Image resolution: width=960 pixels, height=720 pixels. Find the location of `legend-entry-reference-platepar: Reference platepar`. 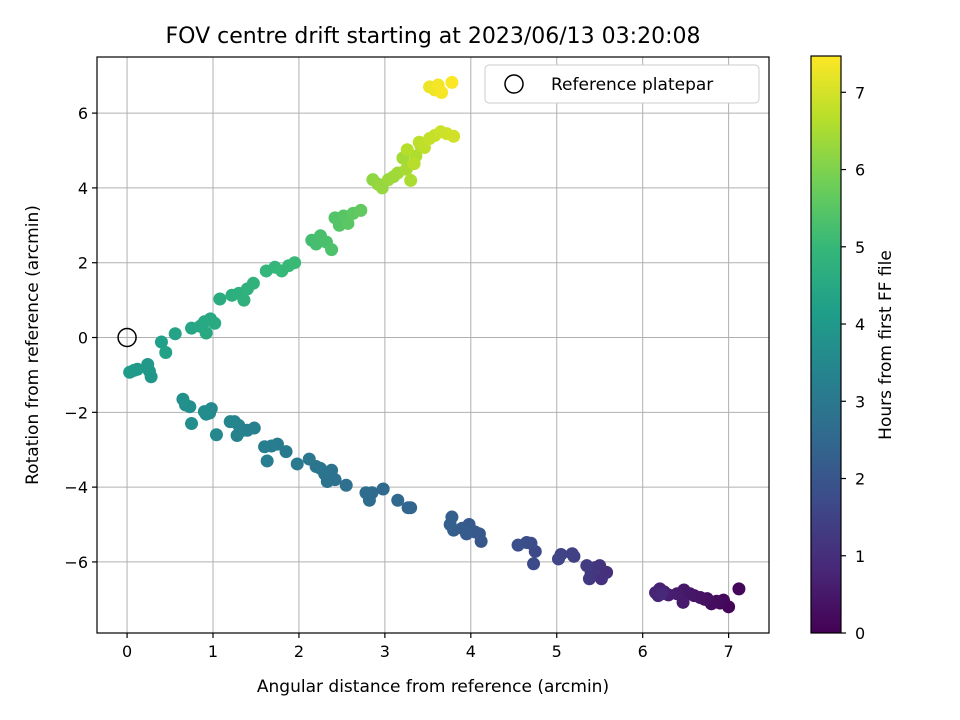

legend-entry-reference-platepar: Reference platepar is located at coordinates (632, 85).